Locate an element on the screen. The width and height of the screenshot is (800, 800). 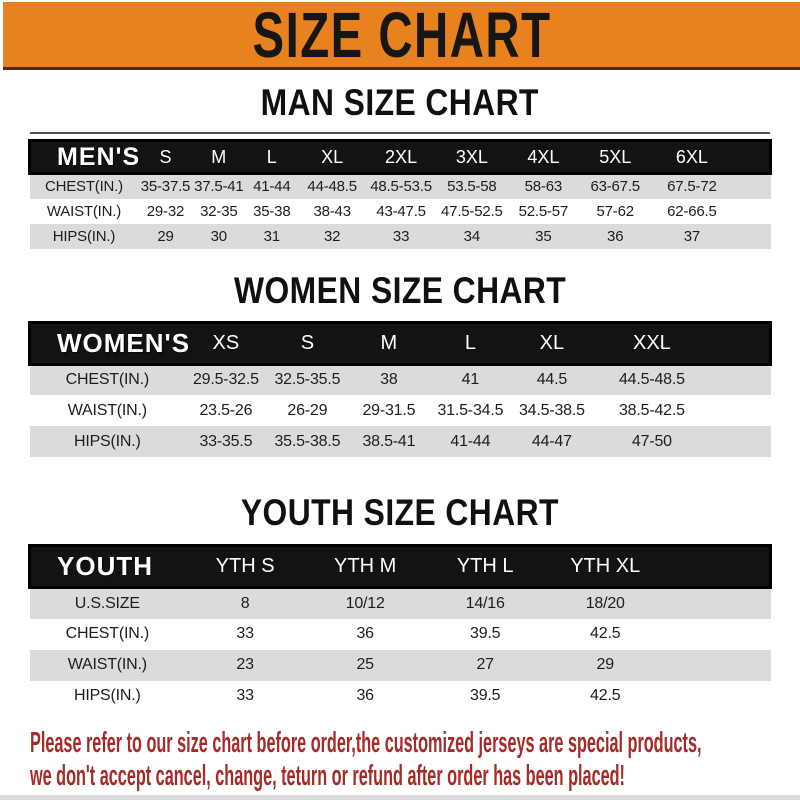
value-cell: 38 is located at coordinates (389, 380).